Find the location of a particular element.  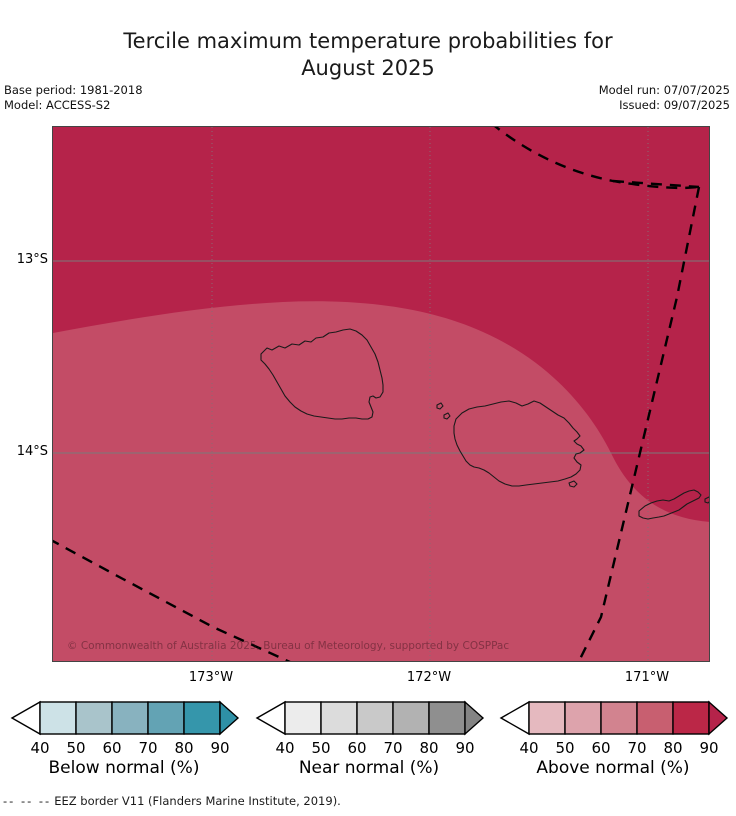

colorbar-above-normal-swatches is located at coordinates (614, 718).